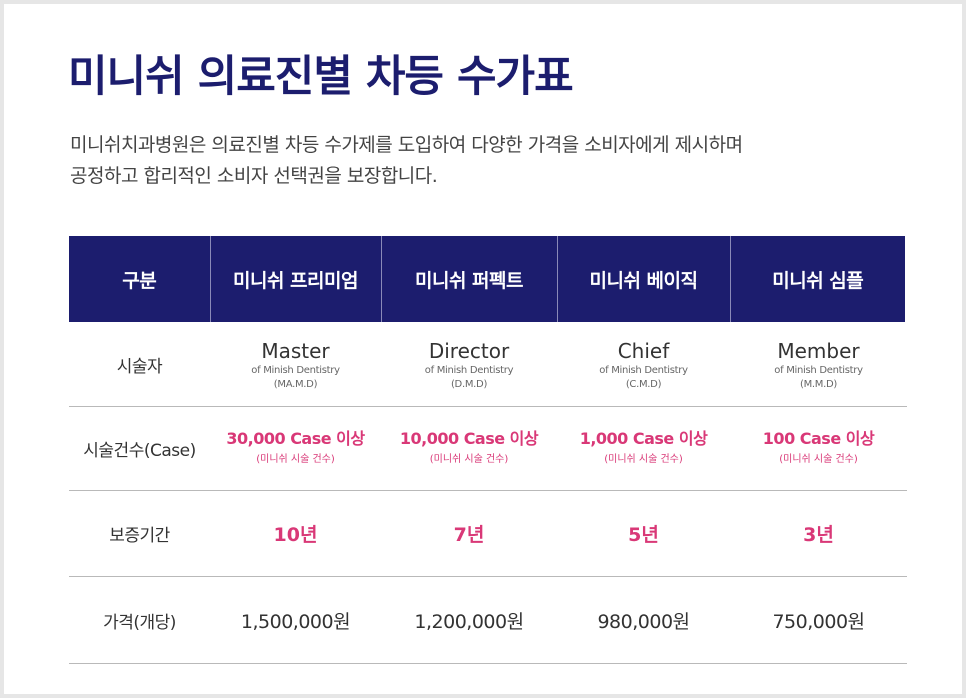  I want to click on cell-cases-perfect: 10,000 Case 이상 (미니쉬 시술 건수), so click(469, 448).